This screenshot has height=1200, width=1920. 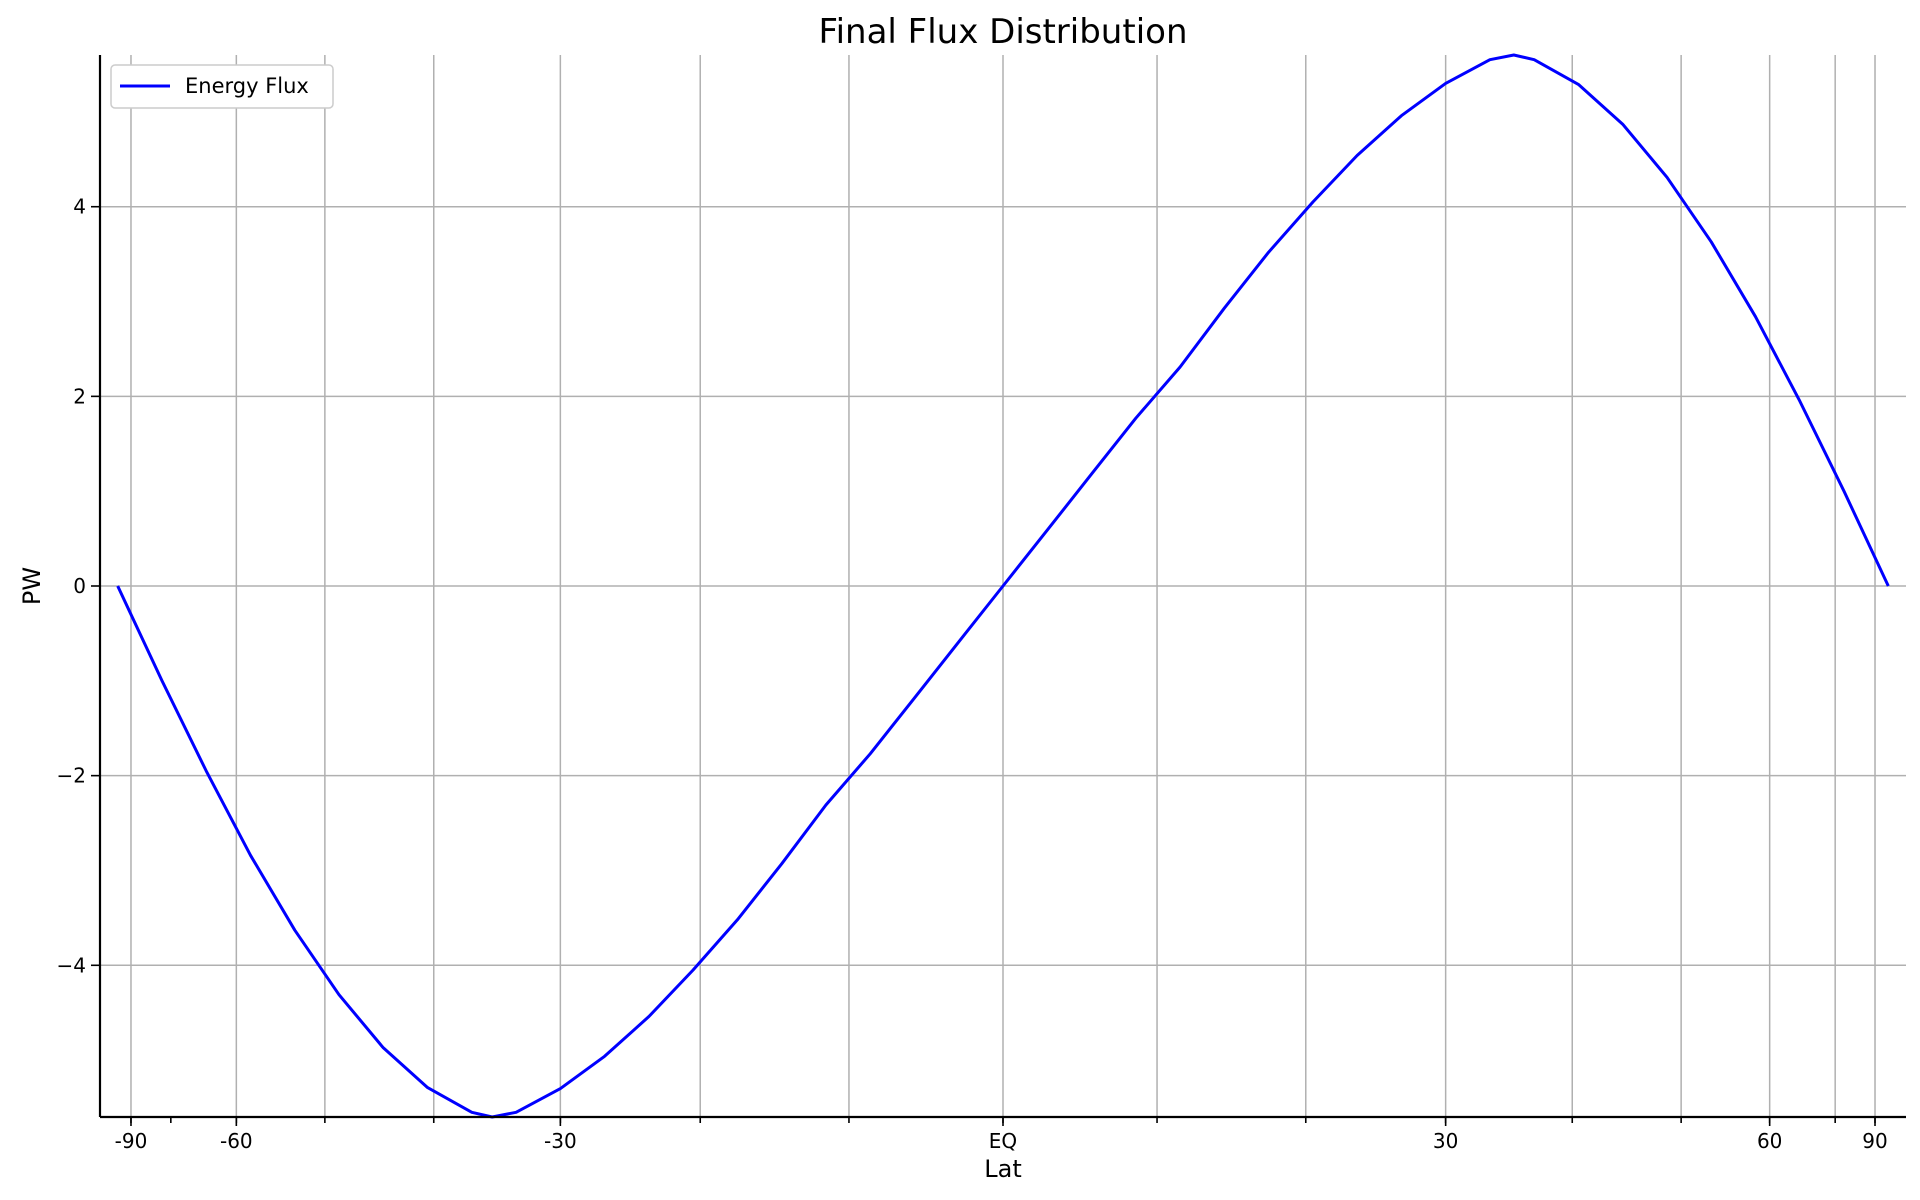 I want to click on y-tick-label-1: −2, so click(x=71, y=776).